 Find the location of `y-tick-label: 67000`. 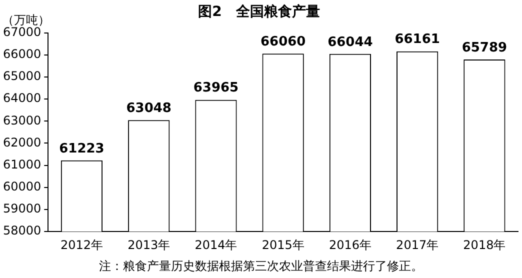

y-tick-label: 67000 is located at coordinates (22, 31).